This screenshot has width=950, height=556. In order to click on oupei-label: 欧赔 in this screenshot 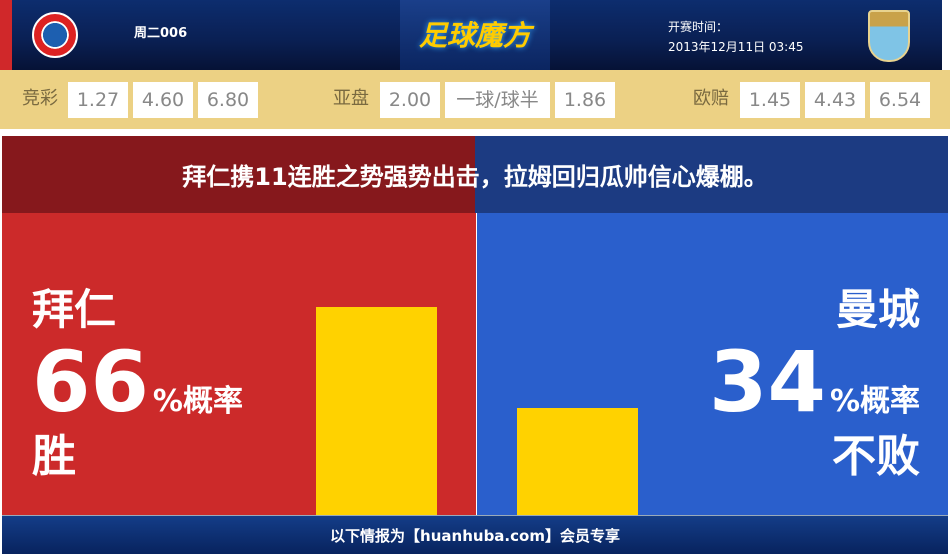, I will do `click(711, 98)`.